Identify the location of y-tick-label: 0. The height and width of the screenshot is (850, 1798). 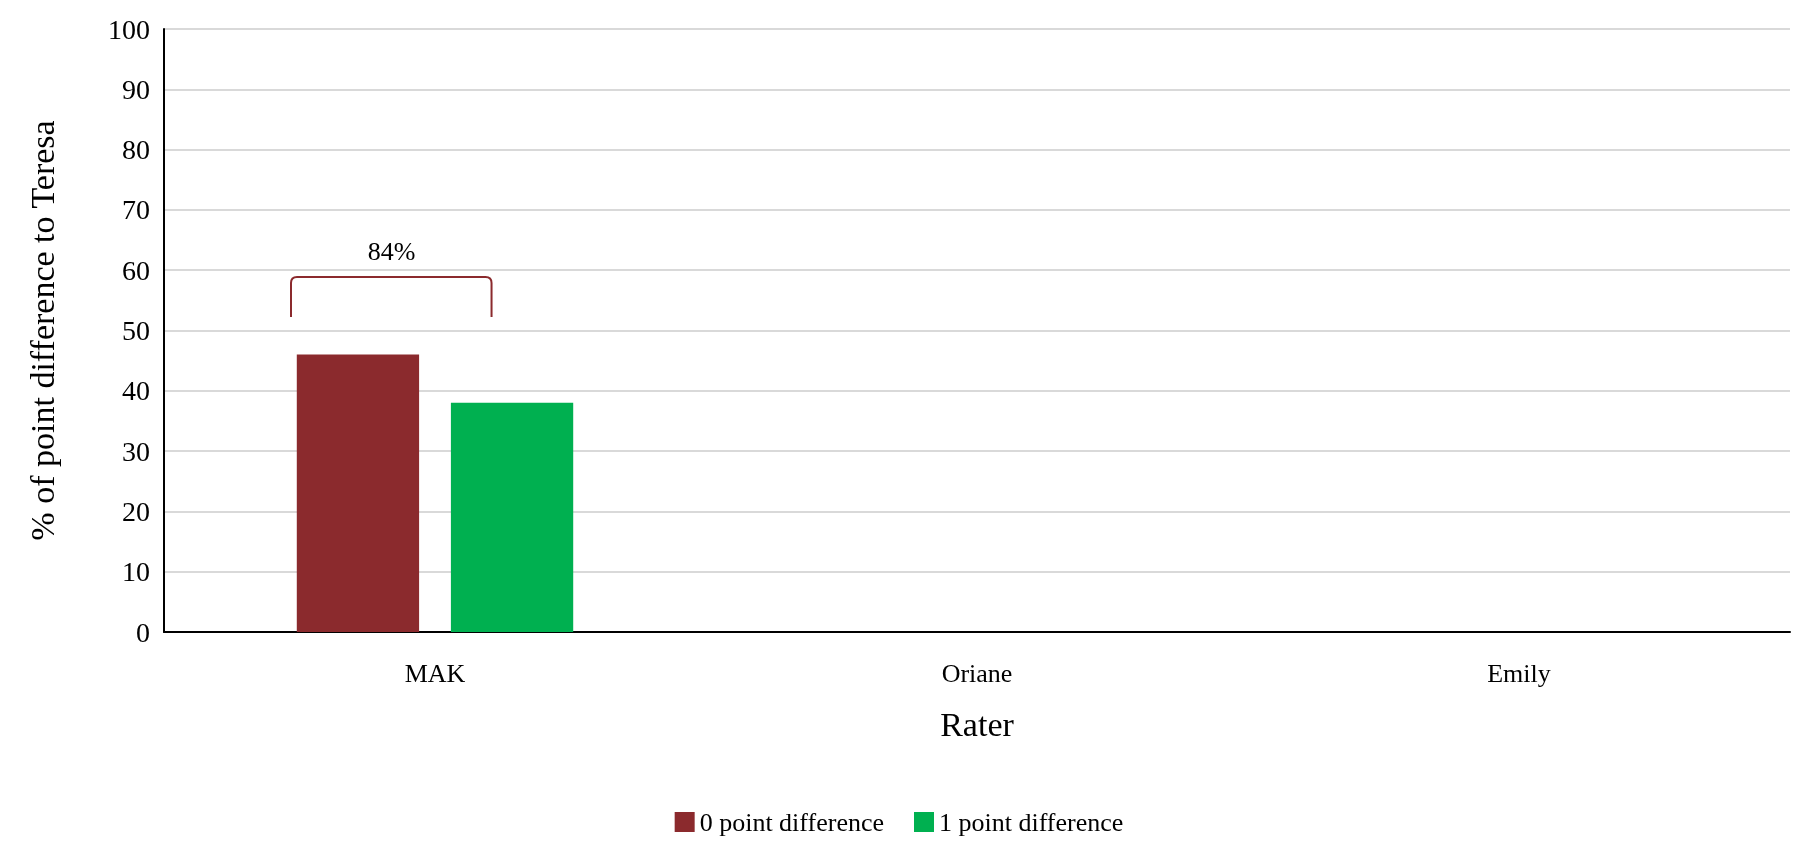
(143, 632).